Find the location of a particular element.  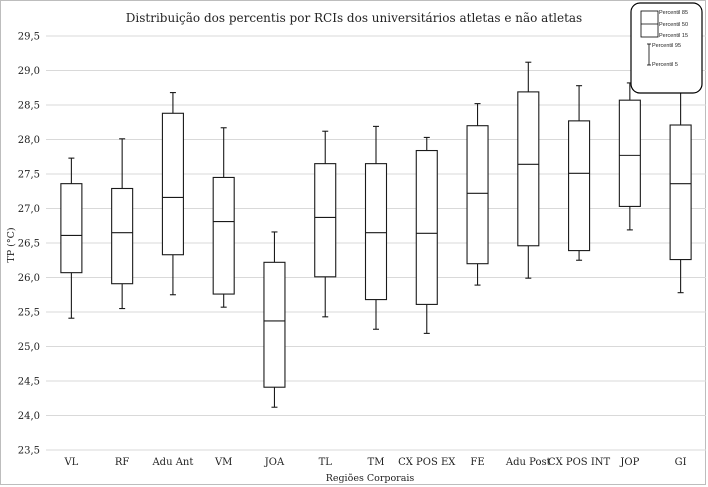

x-category-label: FE is located at coordinates (477, 462).